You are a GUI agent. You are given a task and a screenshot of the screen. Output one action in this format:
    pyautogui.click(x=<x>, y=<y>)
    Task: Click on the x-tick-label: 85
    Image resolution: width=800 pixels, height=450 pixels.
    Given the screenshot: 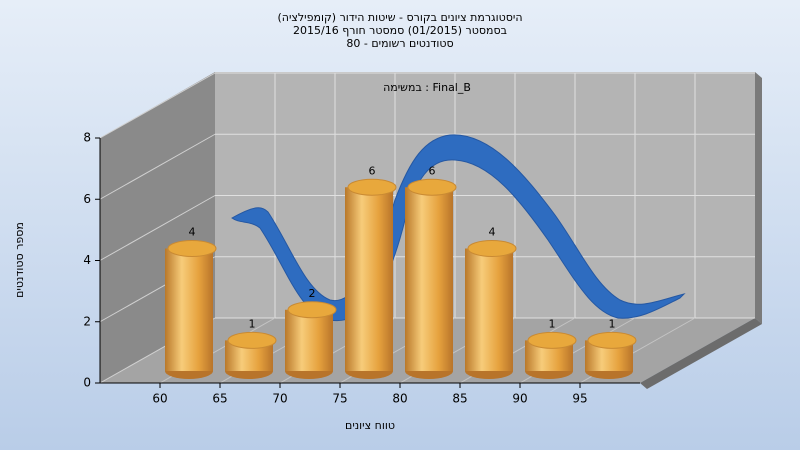 What is the action you would take?
    pyautogui.click(x=459, y=399)
    